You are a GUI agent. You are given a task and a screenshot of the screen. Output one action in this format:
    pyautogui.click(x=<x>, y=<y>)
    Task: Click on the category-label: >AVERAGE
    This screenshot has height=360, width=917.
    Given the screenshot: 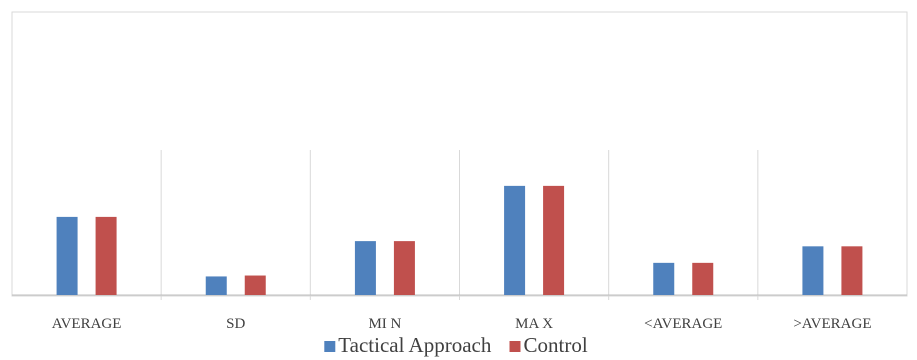 What is the action you would take?
    pyautogui.click(x=832, y=324)
    